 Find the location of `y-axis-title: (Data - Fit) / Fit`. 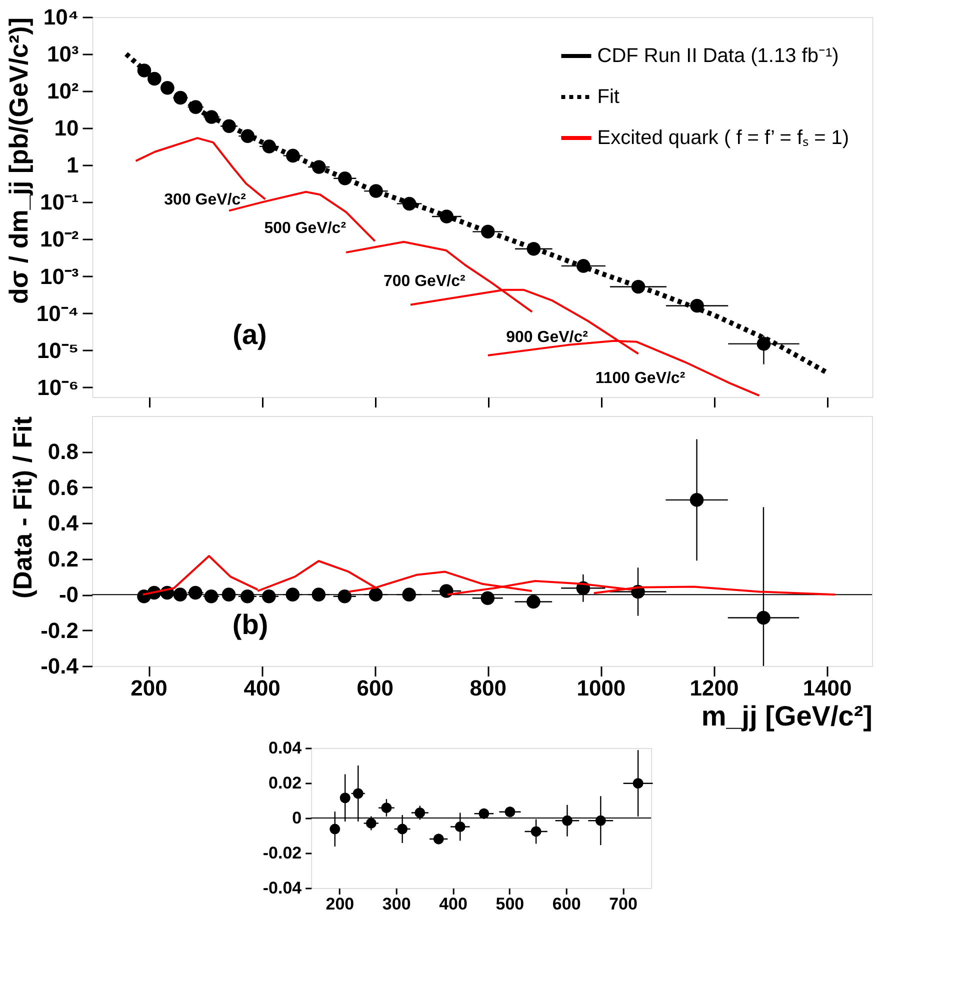

y-axis-title: (Data - Fit) / Fit is located at coordinates (23, 507).